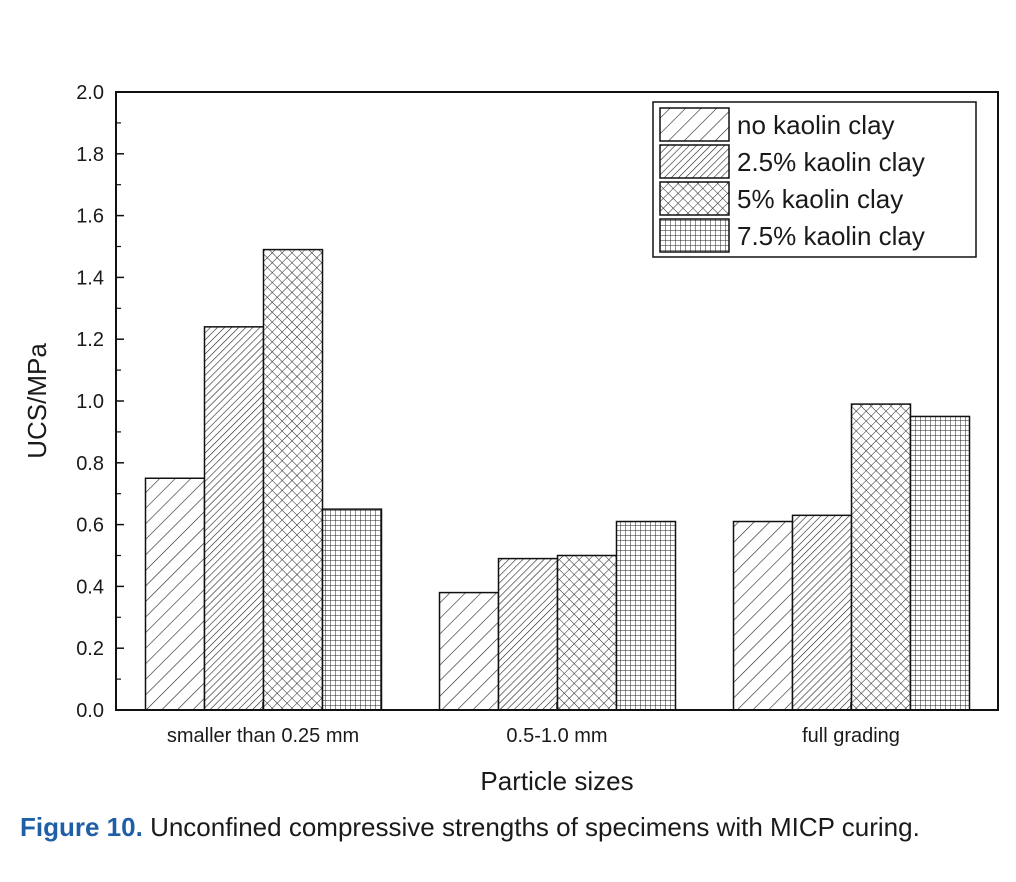  I want to click on y-axis: 0.0 0.2 0.4 0.6 0.8 1.0 1.2 1.4 1.6 1.8 2.0, so click(100, 402).